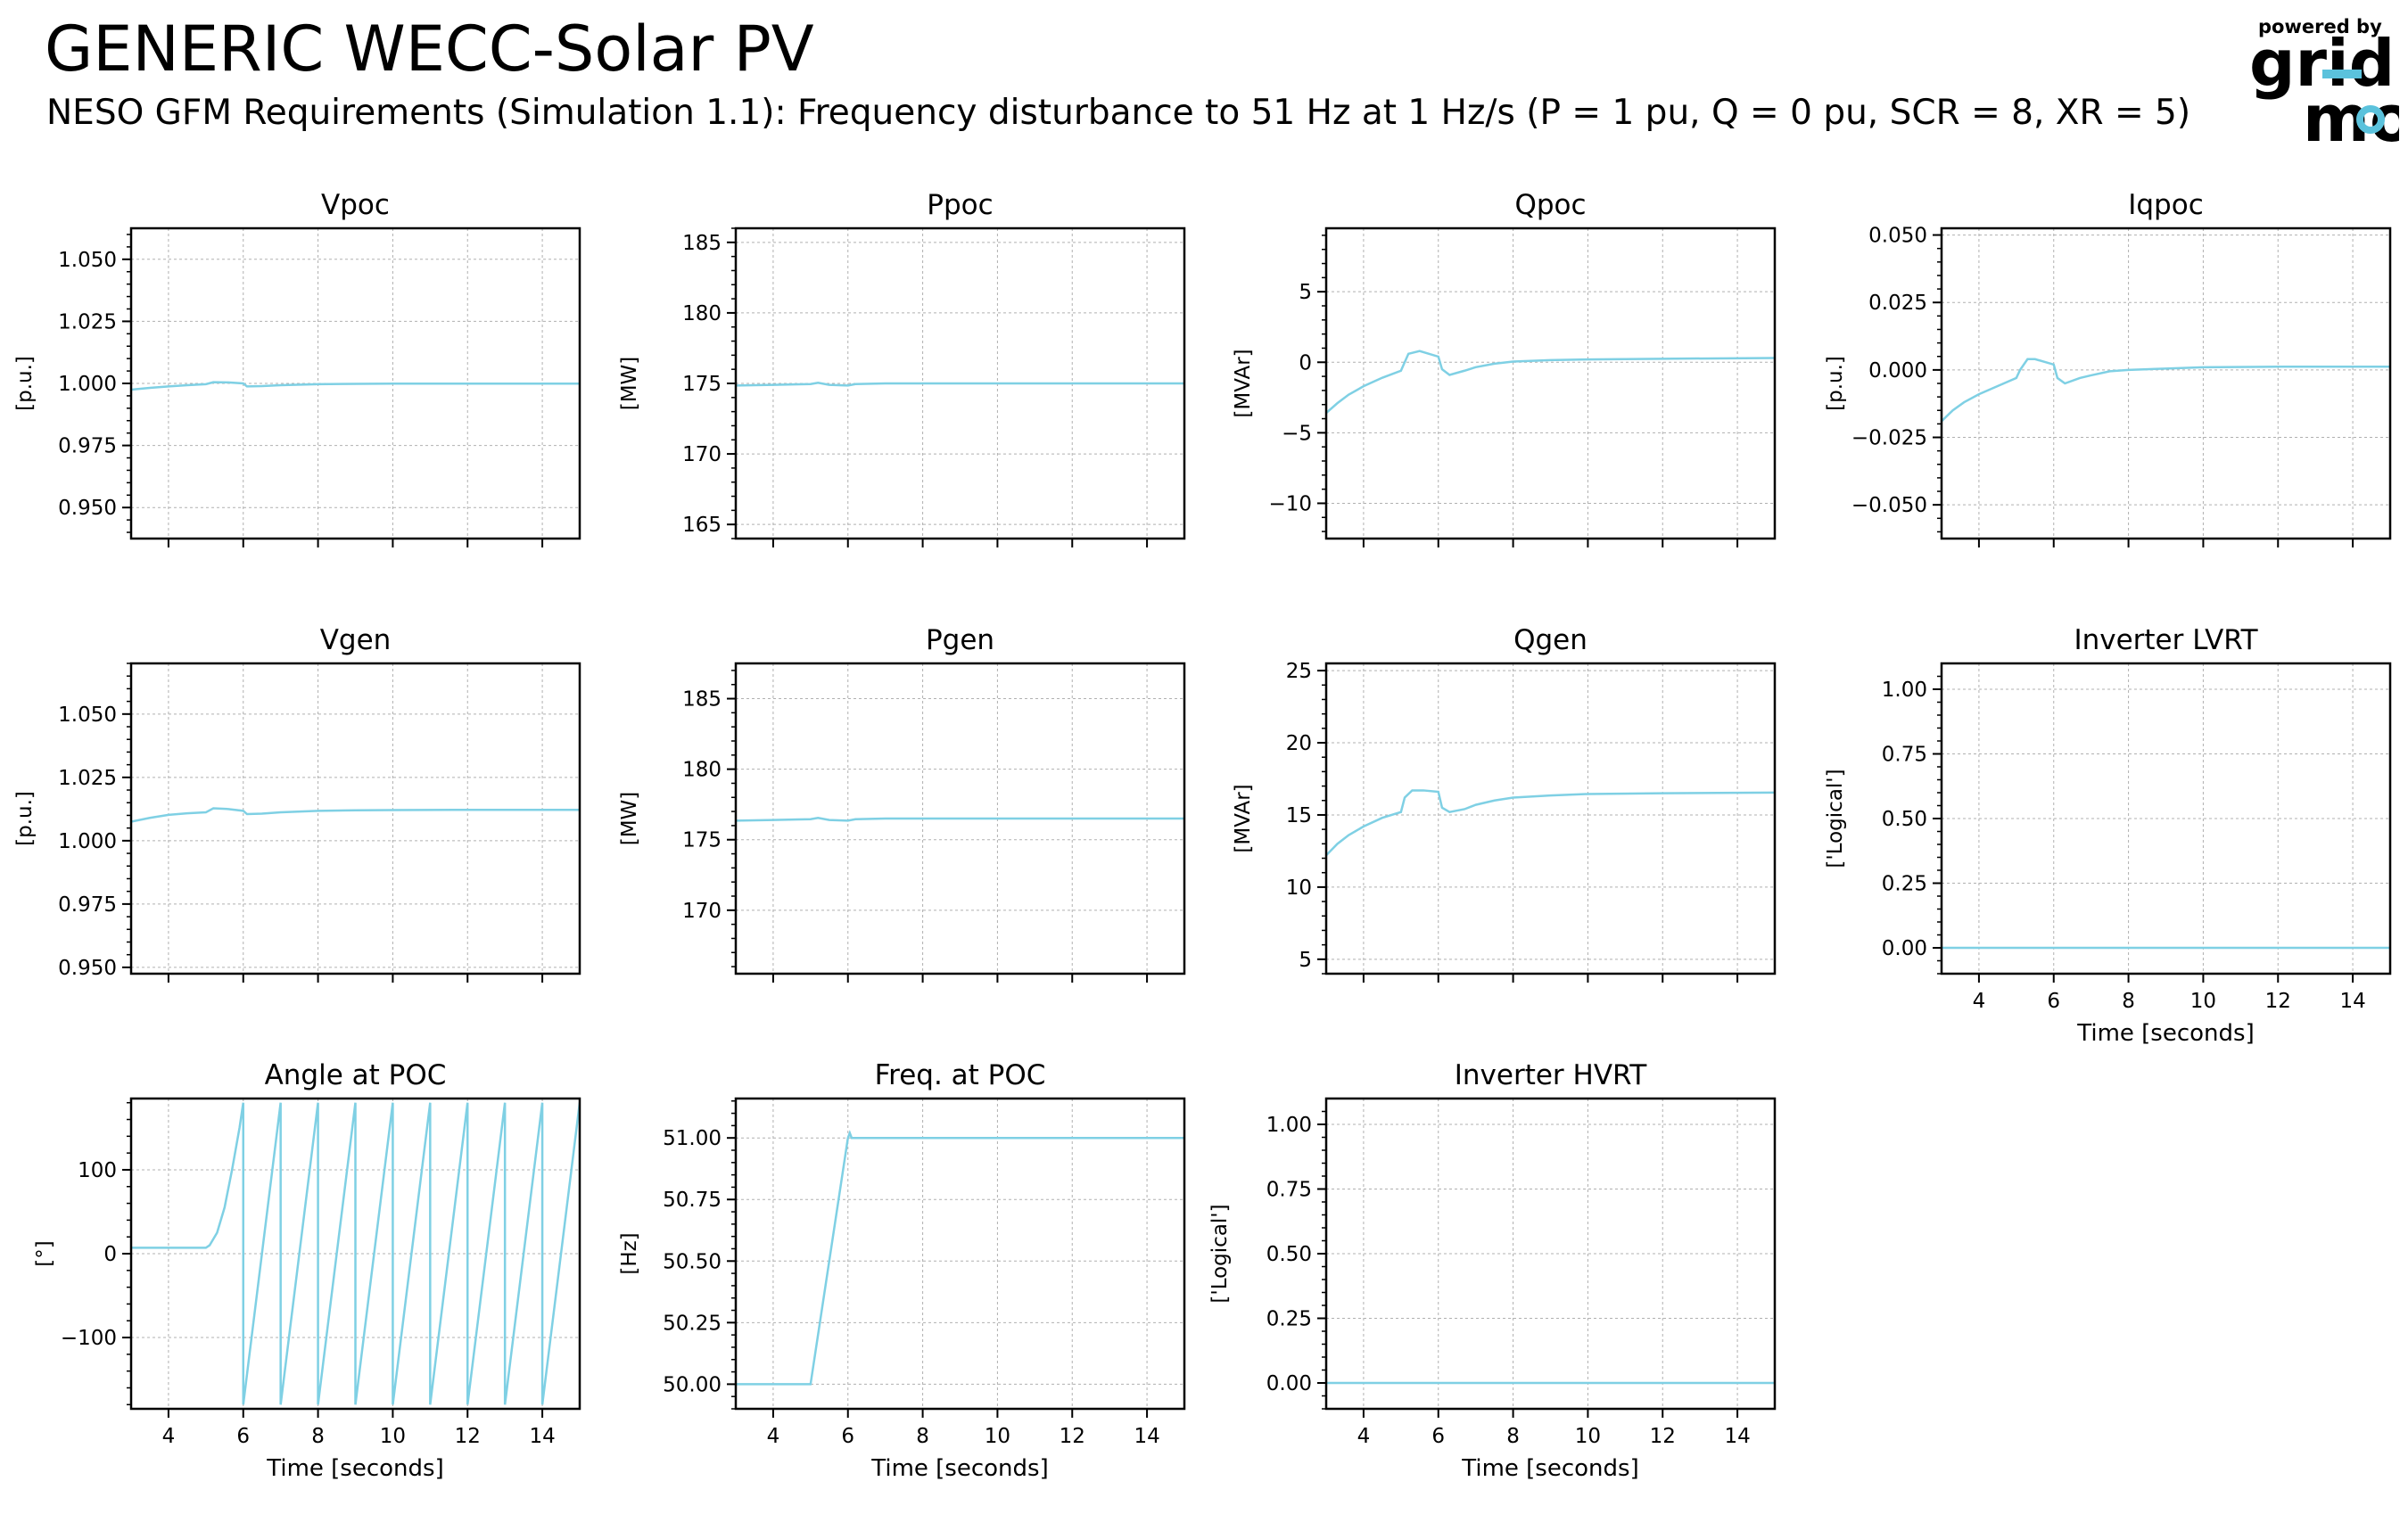  I want to click on chart-title: Inverter HVRT, so click(1551, 1075).